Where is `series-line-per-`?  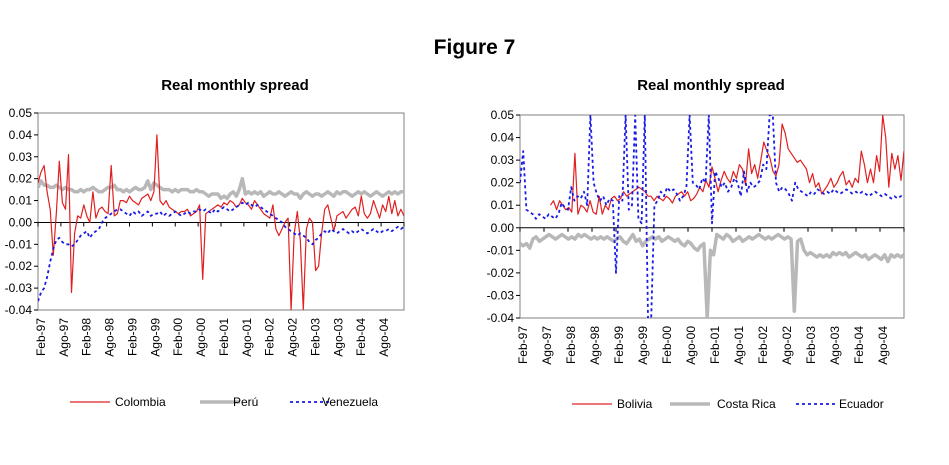
series-line-per- is located at coordinates (221, 188).